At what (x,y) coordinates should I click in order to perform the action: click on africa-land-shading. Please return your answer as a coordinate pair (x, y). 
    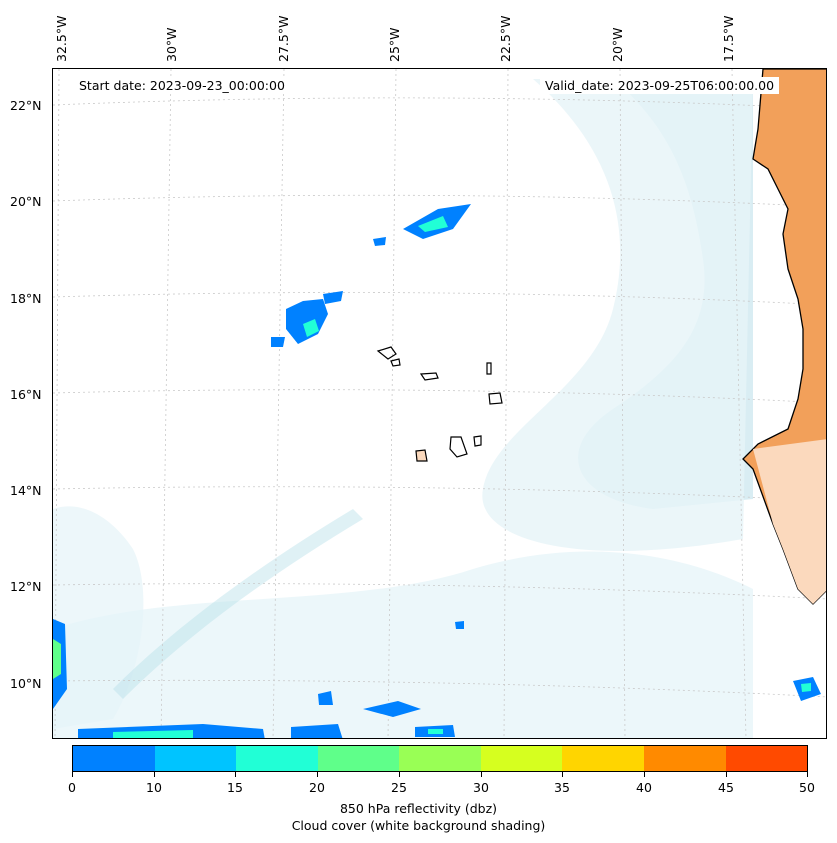
    Looking at the image, I should click on (789, 521).